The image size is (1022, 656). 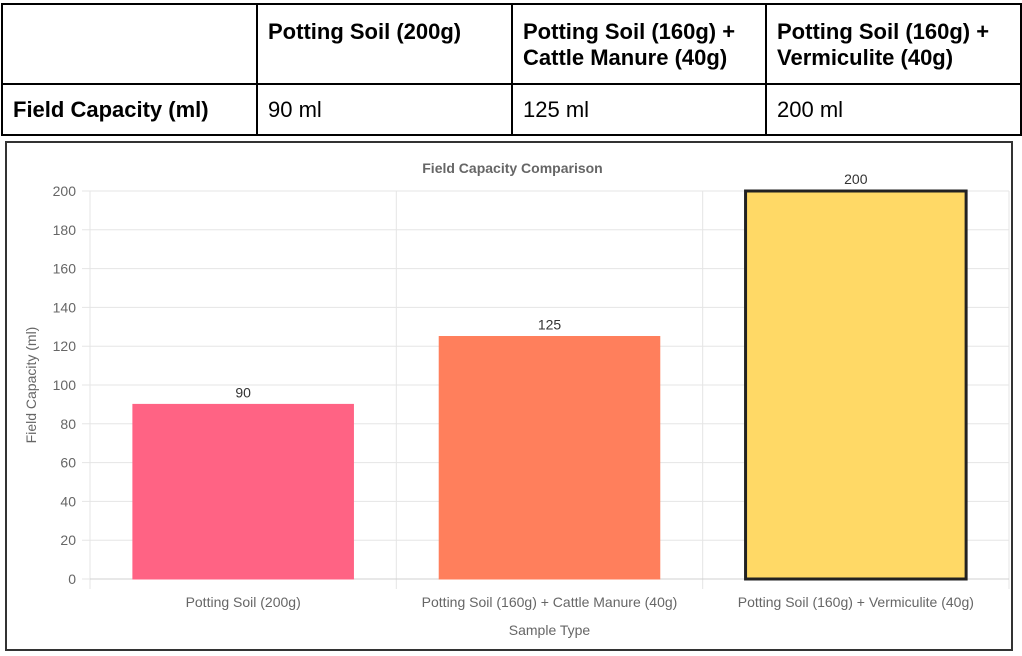 I want to click on y-axis-title: Field Capacity (ml), so click(x=31, y=385).